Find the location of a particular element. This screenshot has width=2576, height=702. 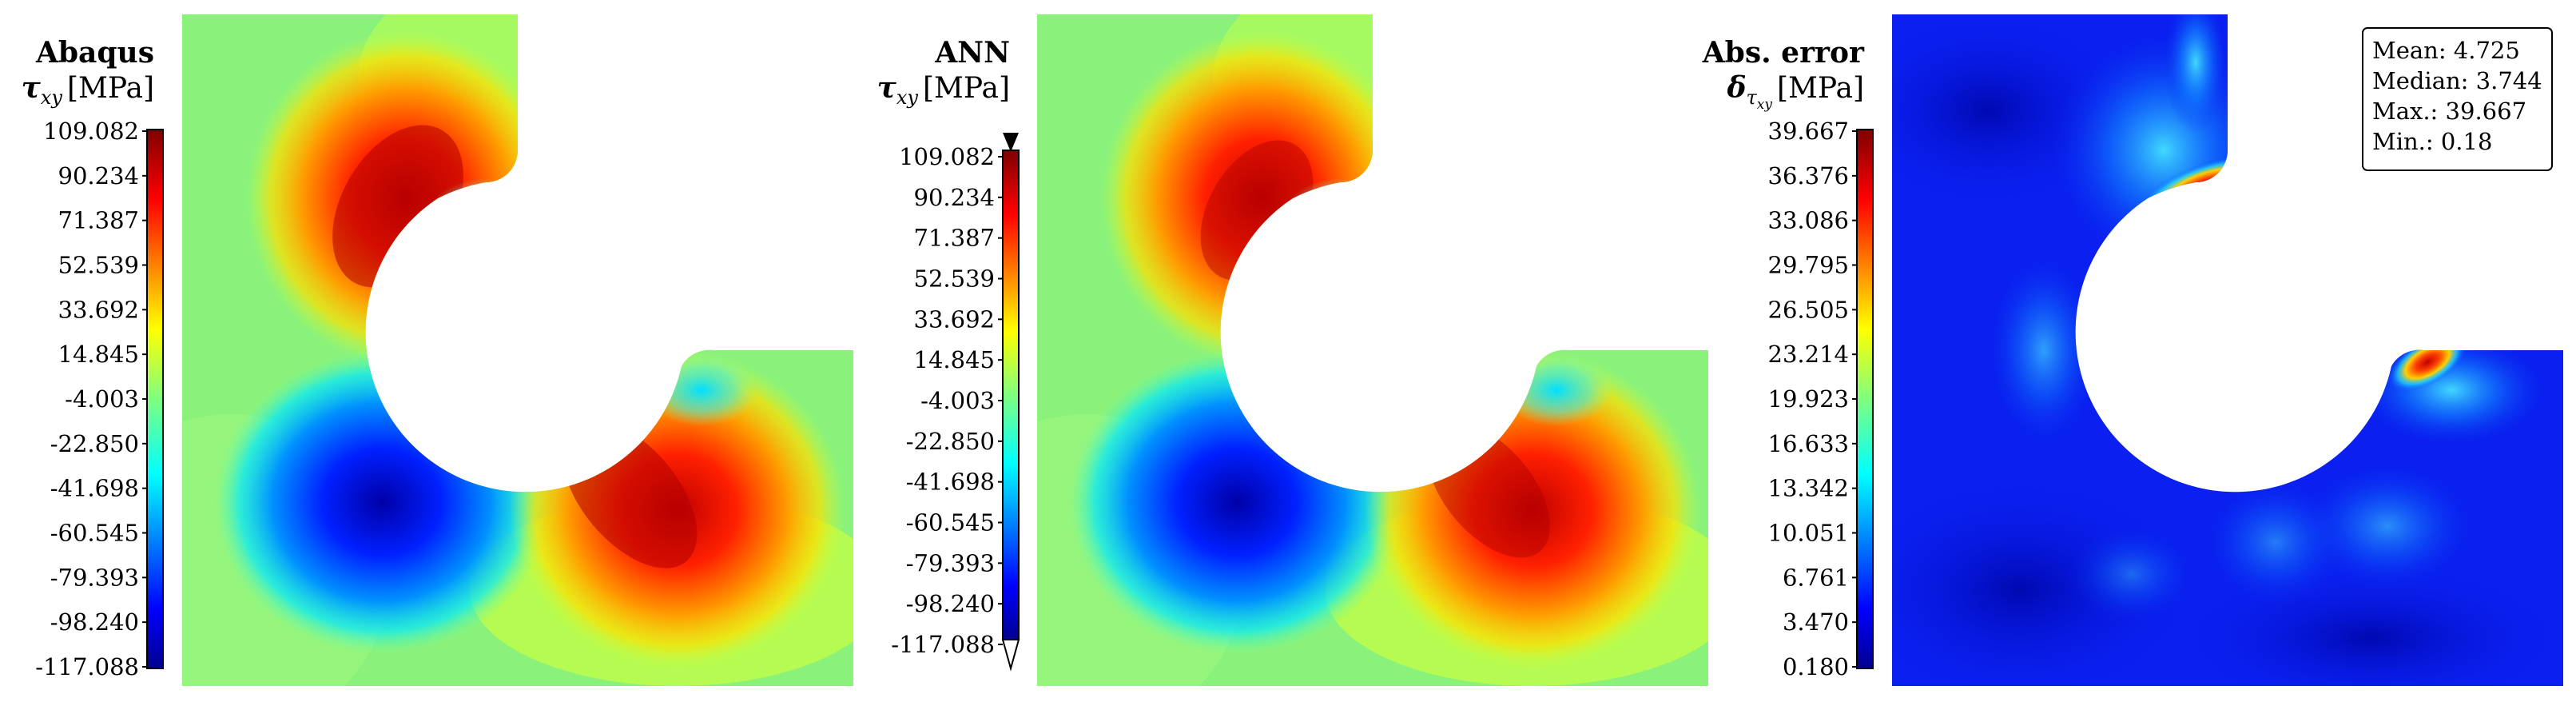

colorbar-tick-label: 10.051 is located at coordinates (1808, 533).